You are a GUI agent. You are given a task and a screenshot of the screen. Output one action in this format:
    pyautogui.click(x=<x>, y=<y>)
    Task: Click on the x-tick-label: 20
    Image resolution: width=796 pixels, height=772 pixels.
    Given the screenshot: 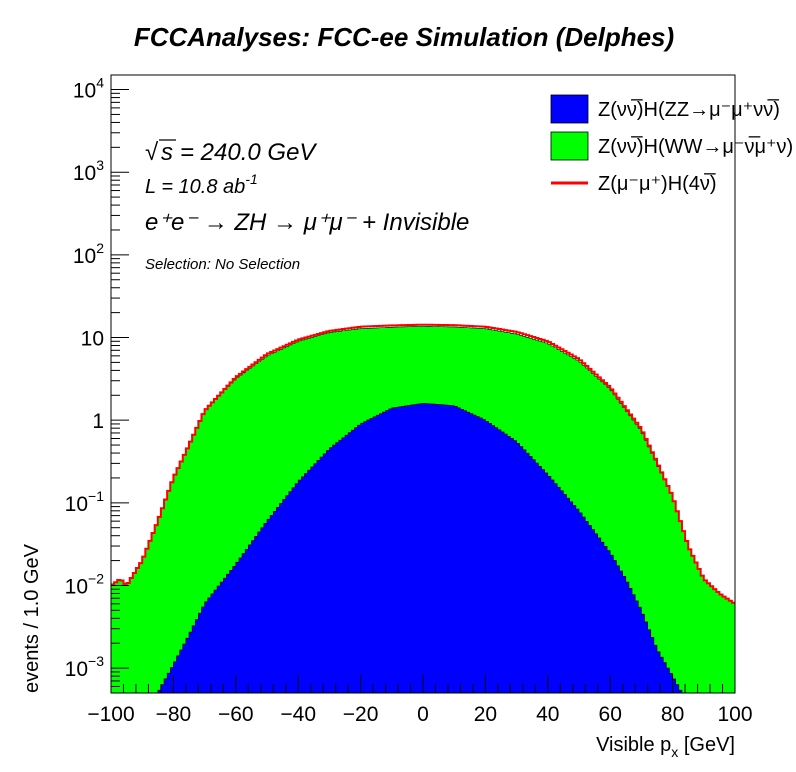 What is the action you would take?
    pyautogui.click(x=485, y=714)
    